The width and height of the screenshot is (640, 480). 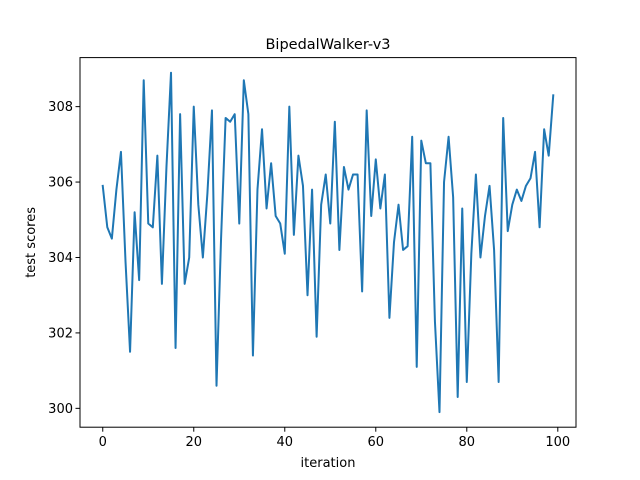 I want to click on chart-title: BipedalWalker-v3, so click(x=327, y=45).